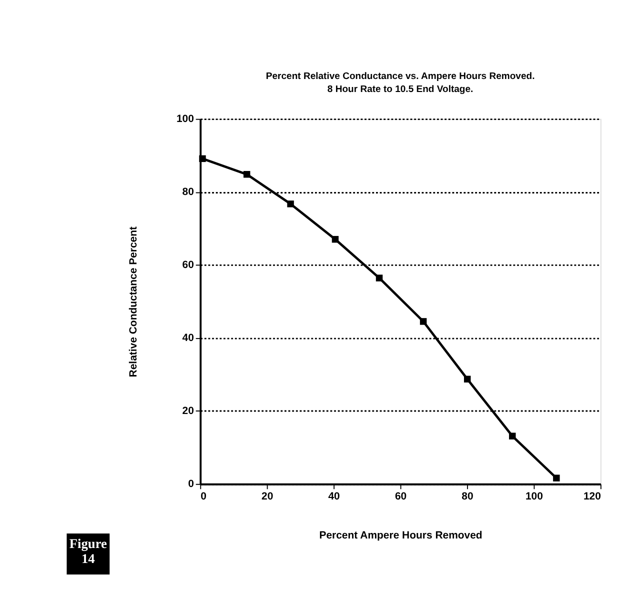  Describe the element at coordinates (188, 192) in the screenshot. I see `y-tick-label: 80` at that location.